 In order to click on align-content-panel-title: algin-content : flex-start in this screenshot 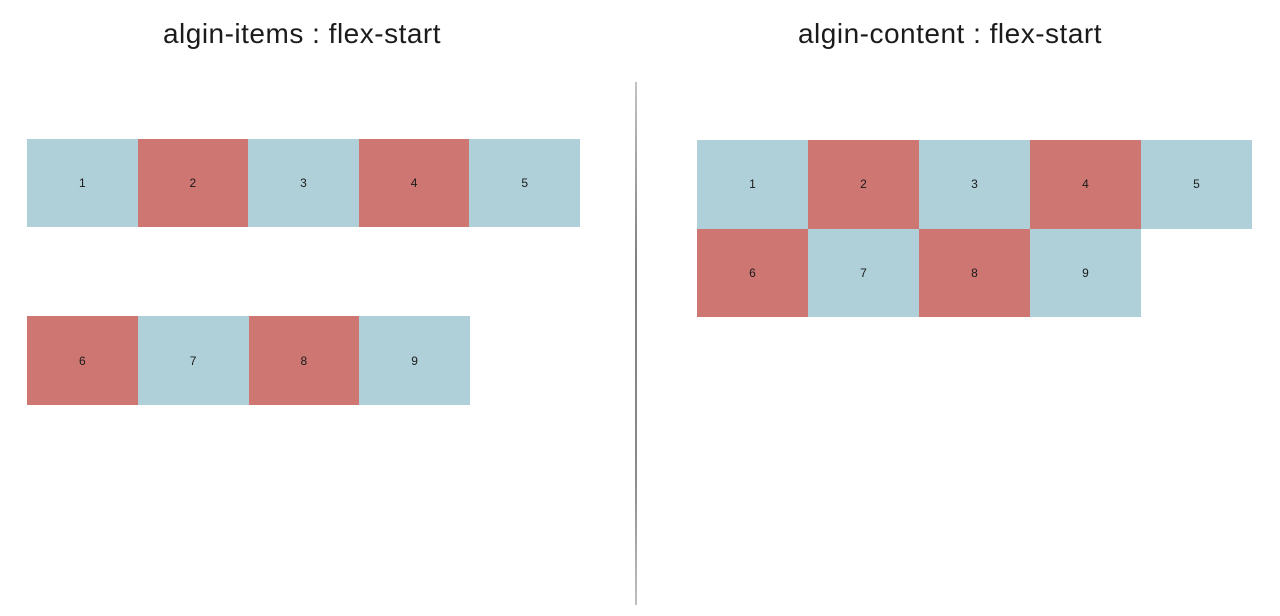, I will do `click(950, 33)`.